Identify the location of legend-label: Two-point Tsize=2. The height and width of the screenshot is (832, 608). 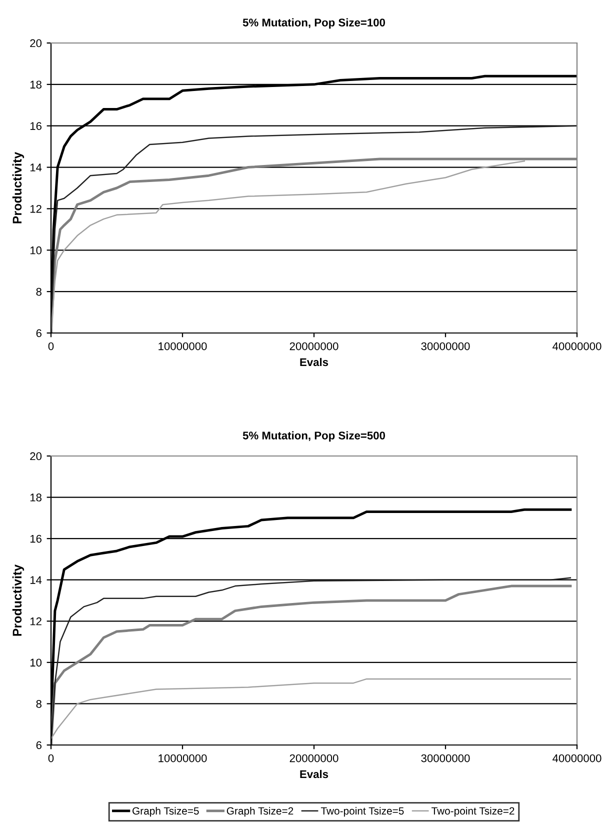
(473, 811).